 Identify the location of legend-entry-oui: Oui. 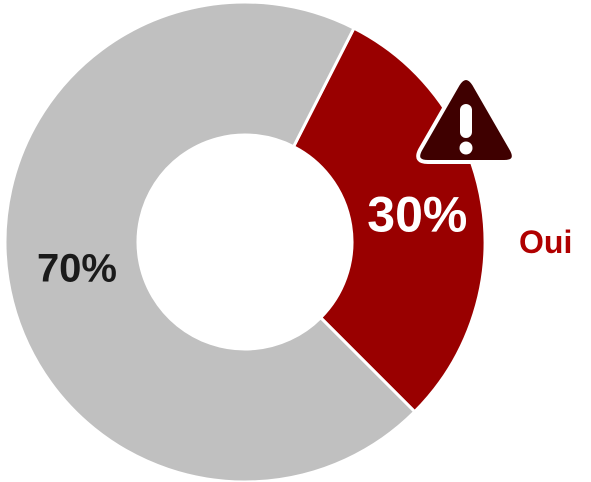
(545, 242).